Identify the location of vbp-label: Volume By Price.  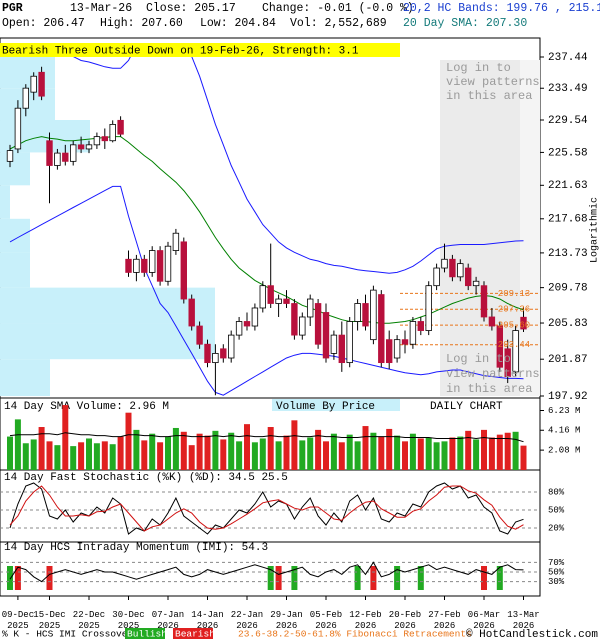
(325, 407).